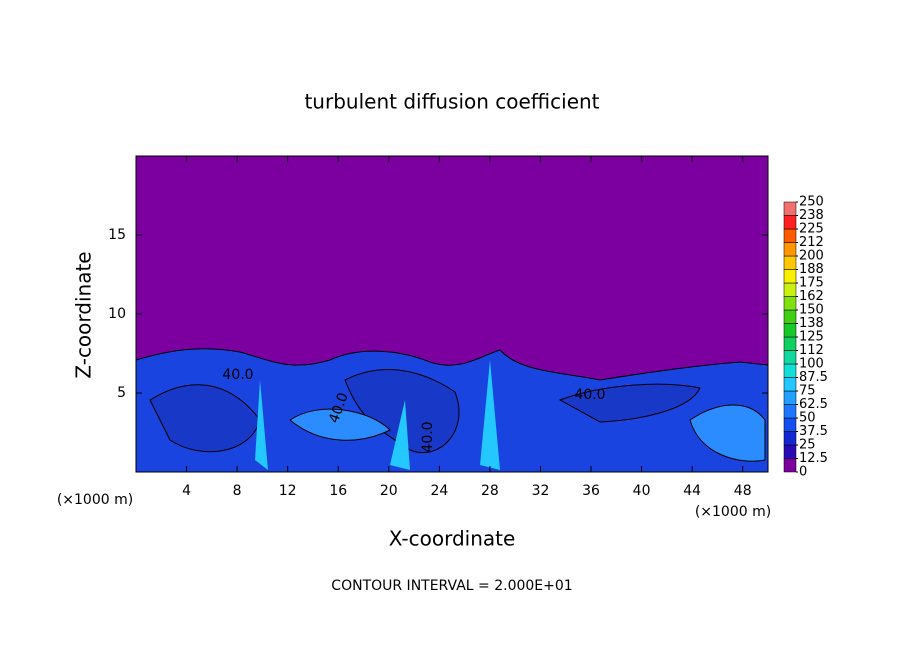  Describe the element at coordinates (811, 269) in the screenshot. I see `colorbar-label: 188` at that location.